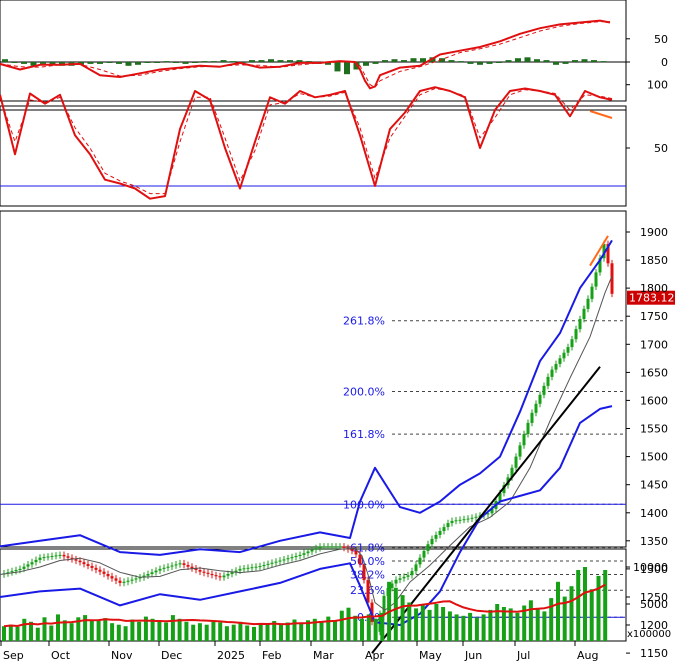 The width and height of the screenshot is (675, 664). What do you see at coordinates (122, 655) in the screenshot?
I see `month-label: Nov` at bounding box center [122, 655].